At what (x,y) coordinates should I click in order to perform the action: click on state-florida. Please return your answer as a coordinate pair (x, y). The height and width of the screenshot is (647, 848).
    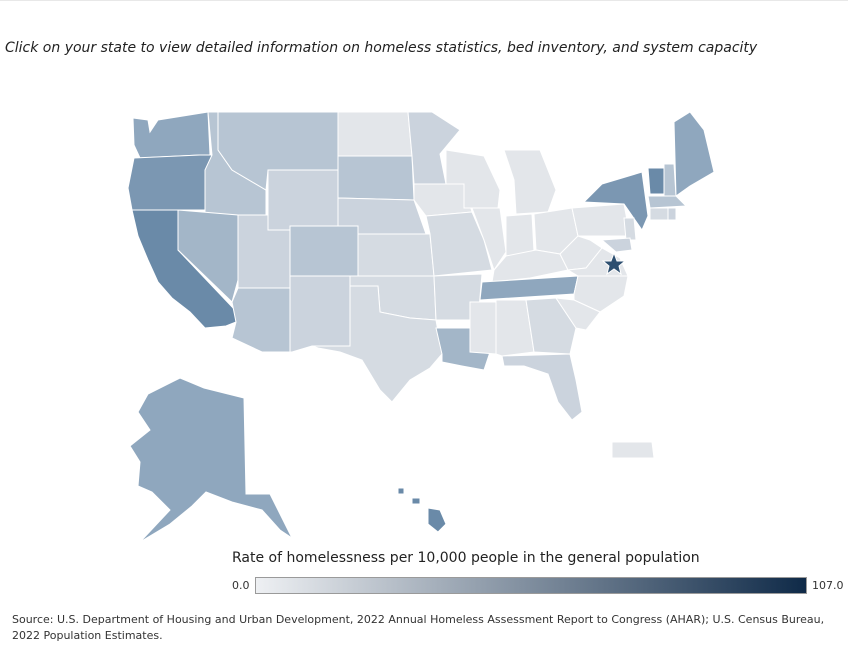
    Looking at the image, I should click on (542, 387).